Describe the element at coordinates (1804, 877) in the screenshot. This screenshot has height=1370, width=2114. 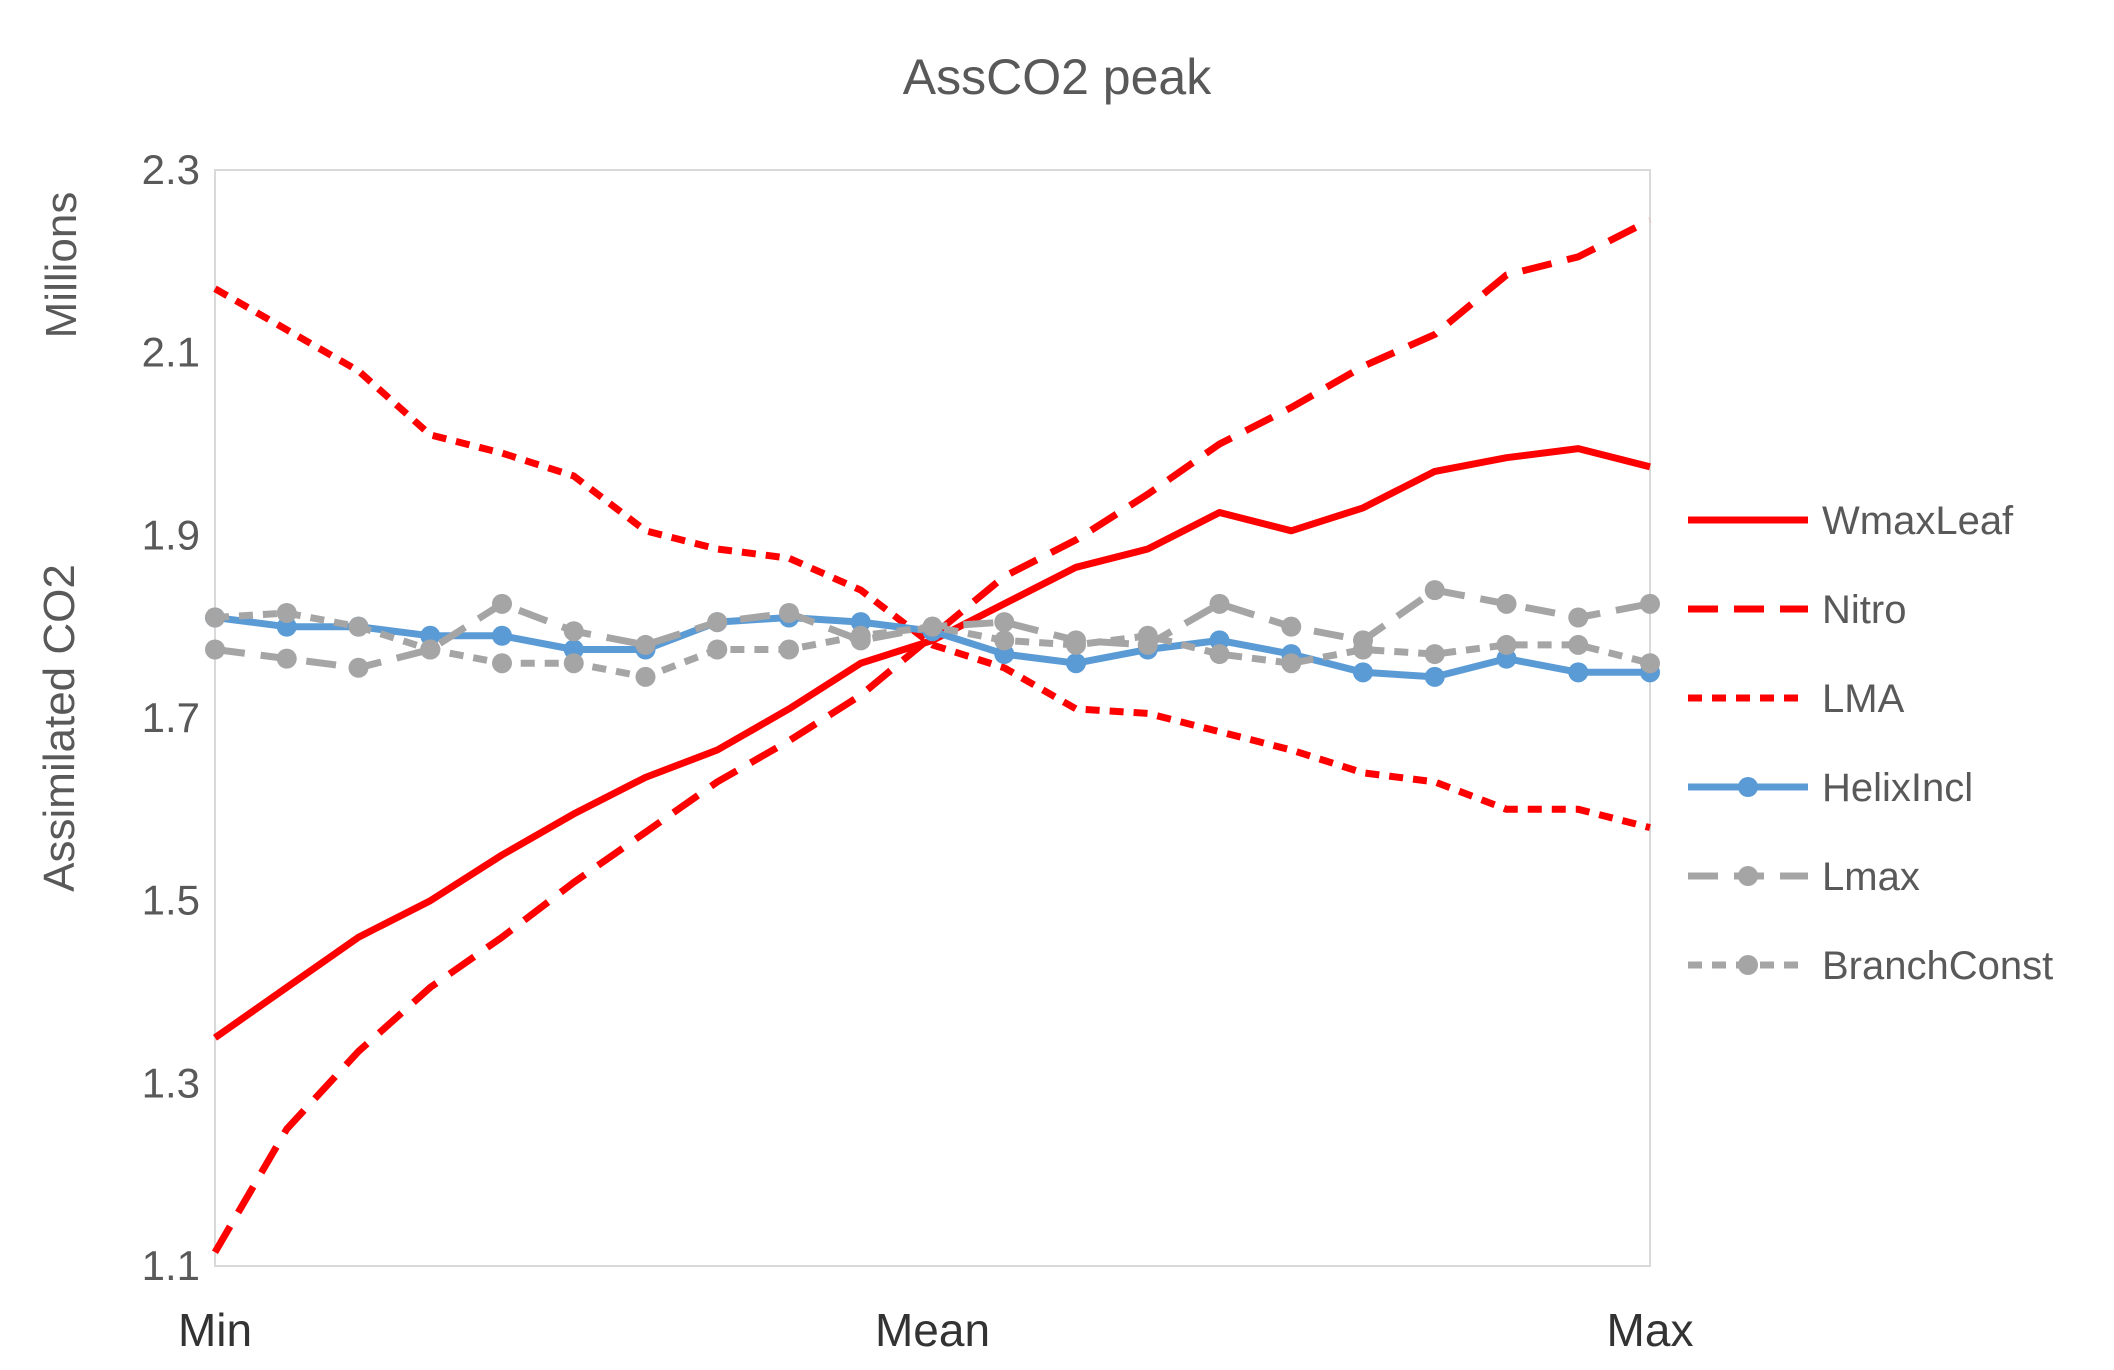
I see `legend-item: Lmax` at that location.